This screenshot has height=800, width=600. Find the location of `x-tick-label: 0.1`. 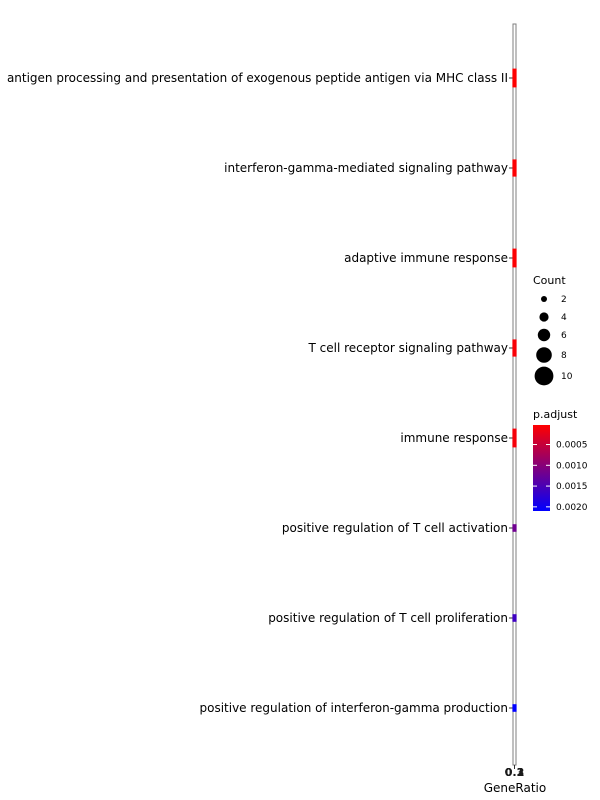

x-tick-label: 0.1 is located at coordinates (515, 772).